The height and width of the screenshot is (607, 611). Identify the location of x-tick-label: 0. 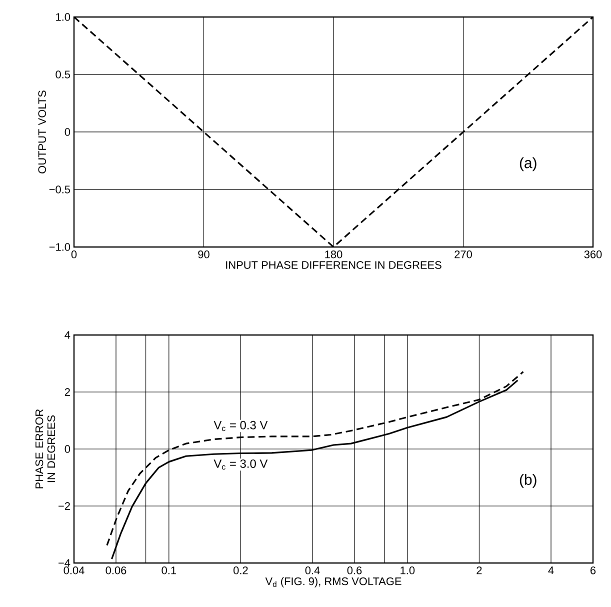
(74, 254).